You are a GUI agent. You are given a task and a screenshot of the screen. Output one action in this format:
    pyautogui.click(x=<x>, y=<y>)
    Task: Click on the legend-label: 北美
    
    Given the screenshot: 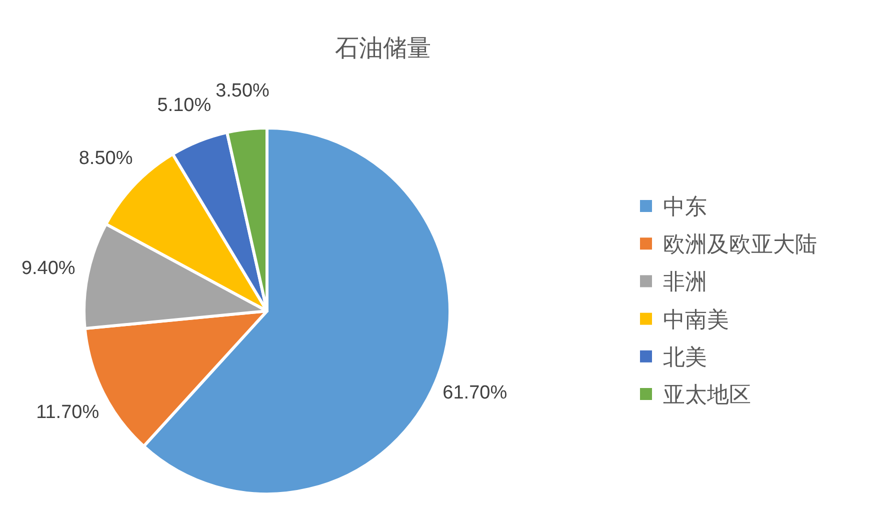 What is the action you would take?
    pyautogui.click(x=685, y=357)
    